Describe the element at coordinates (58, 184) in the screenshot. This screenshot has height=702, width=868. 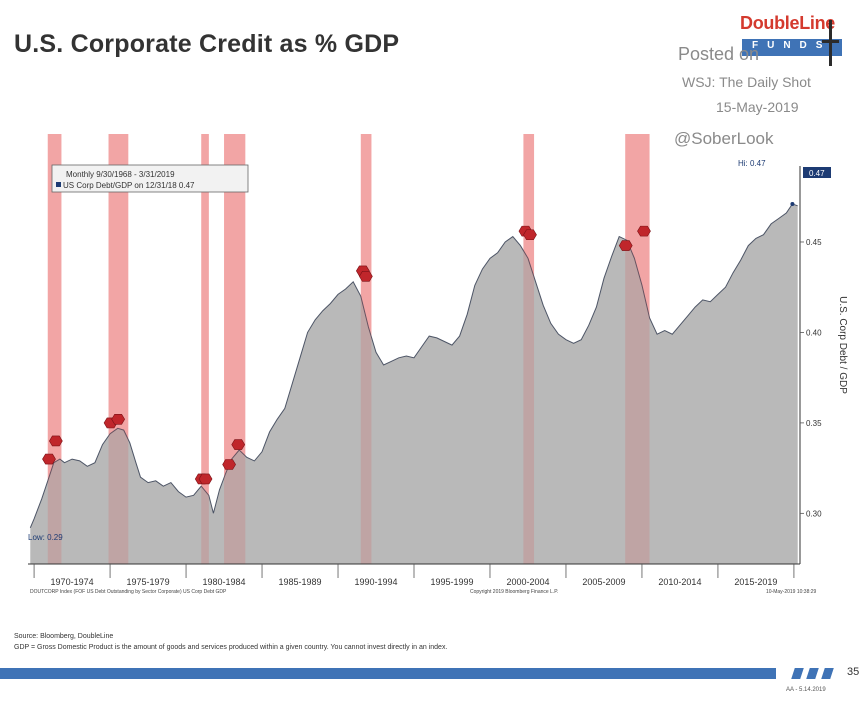
I see `legend-swatch` at that location.